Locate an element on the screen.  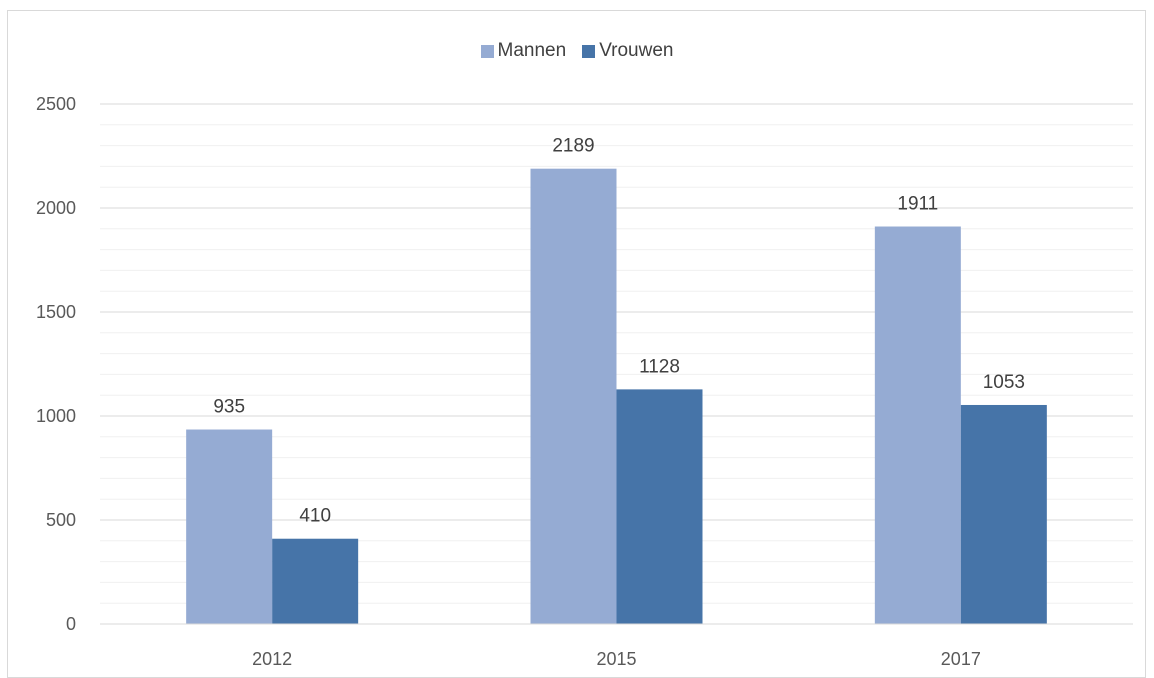
legend-item-vrouwen: Vrouwen is located at coordinates (627, 51).